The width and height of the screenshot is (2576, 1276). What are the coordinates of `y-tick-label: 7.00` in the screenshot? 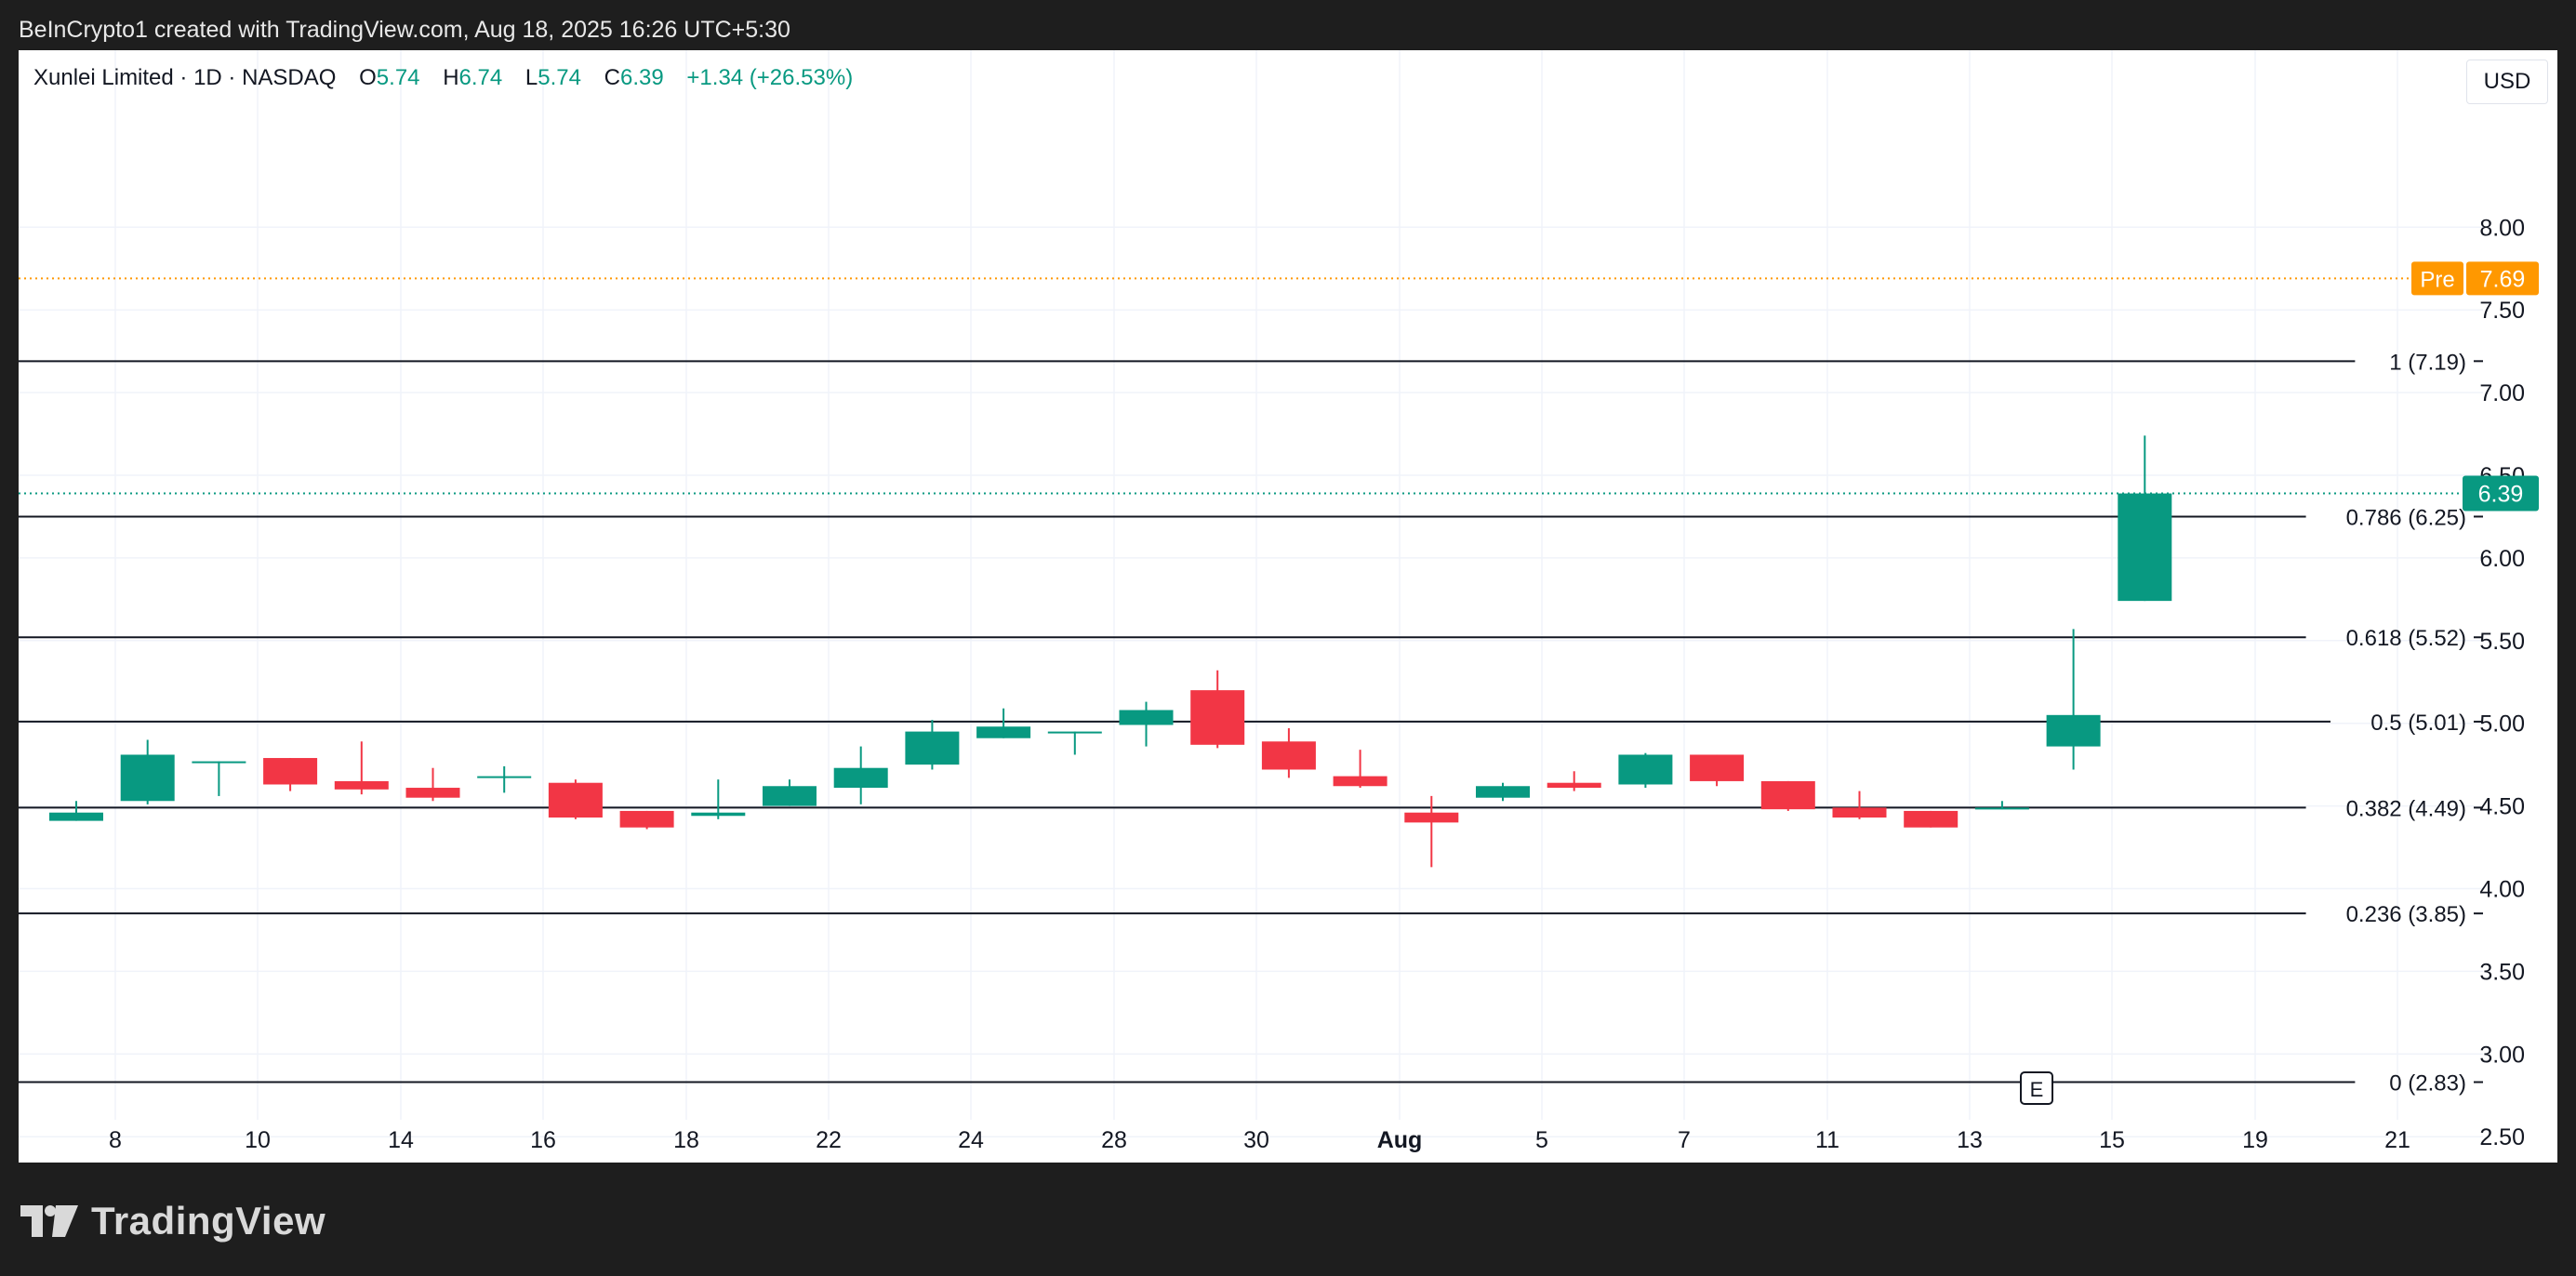 It's located at (2502, 393).